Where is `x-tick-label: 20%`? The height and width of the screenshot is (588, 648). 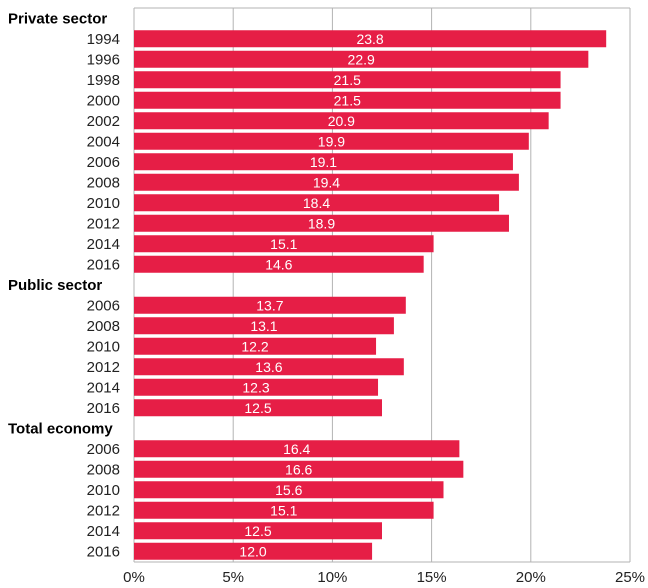
x-tick-label: 20% is located at coordinates (531, 577).